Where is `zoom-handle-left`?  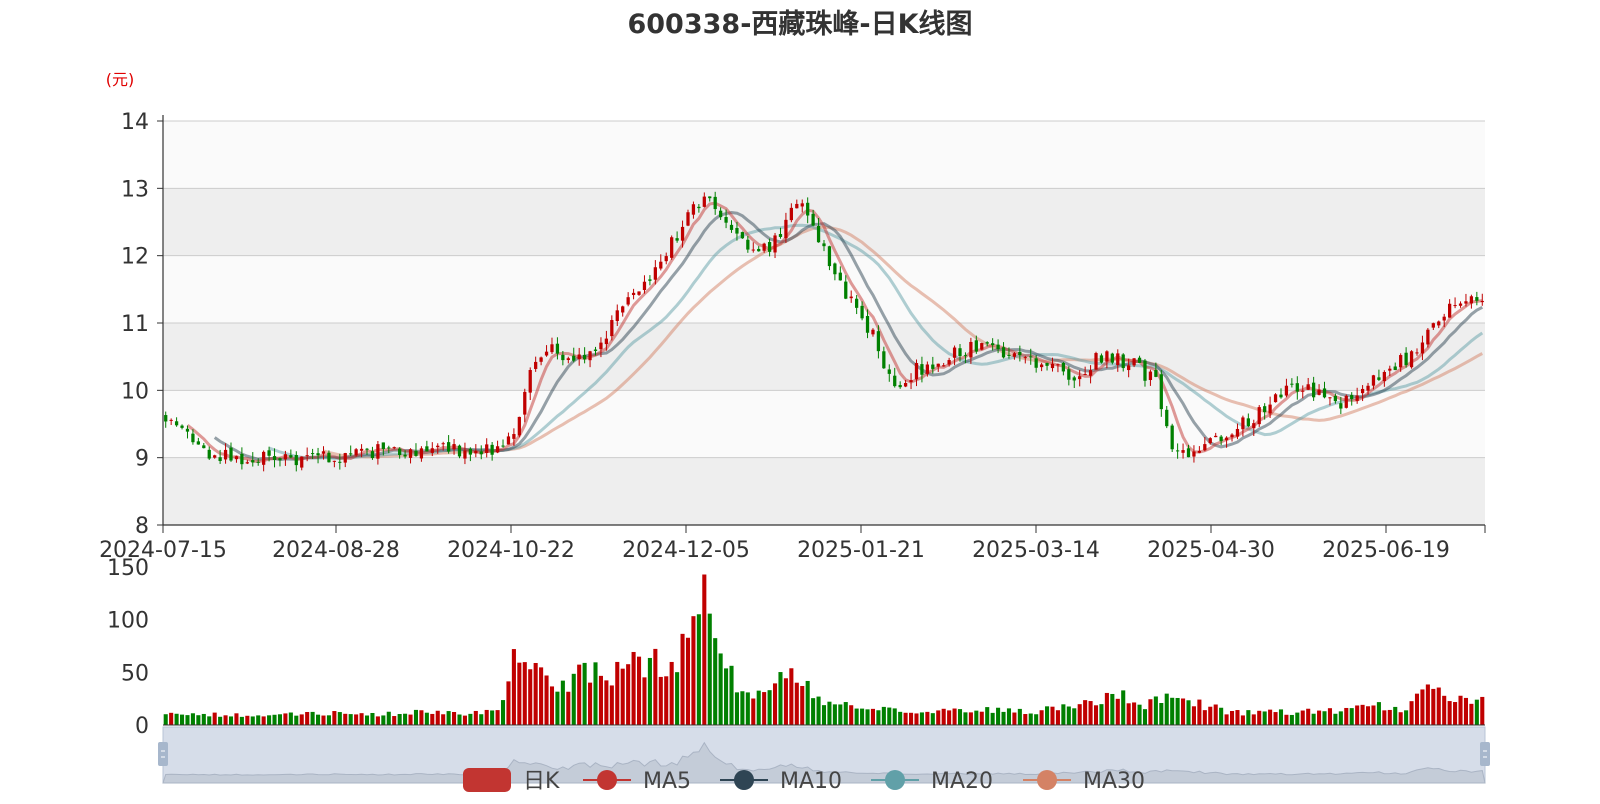
zoom-handle-left is located at coordinates (163, 754).